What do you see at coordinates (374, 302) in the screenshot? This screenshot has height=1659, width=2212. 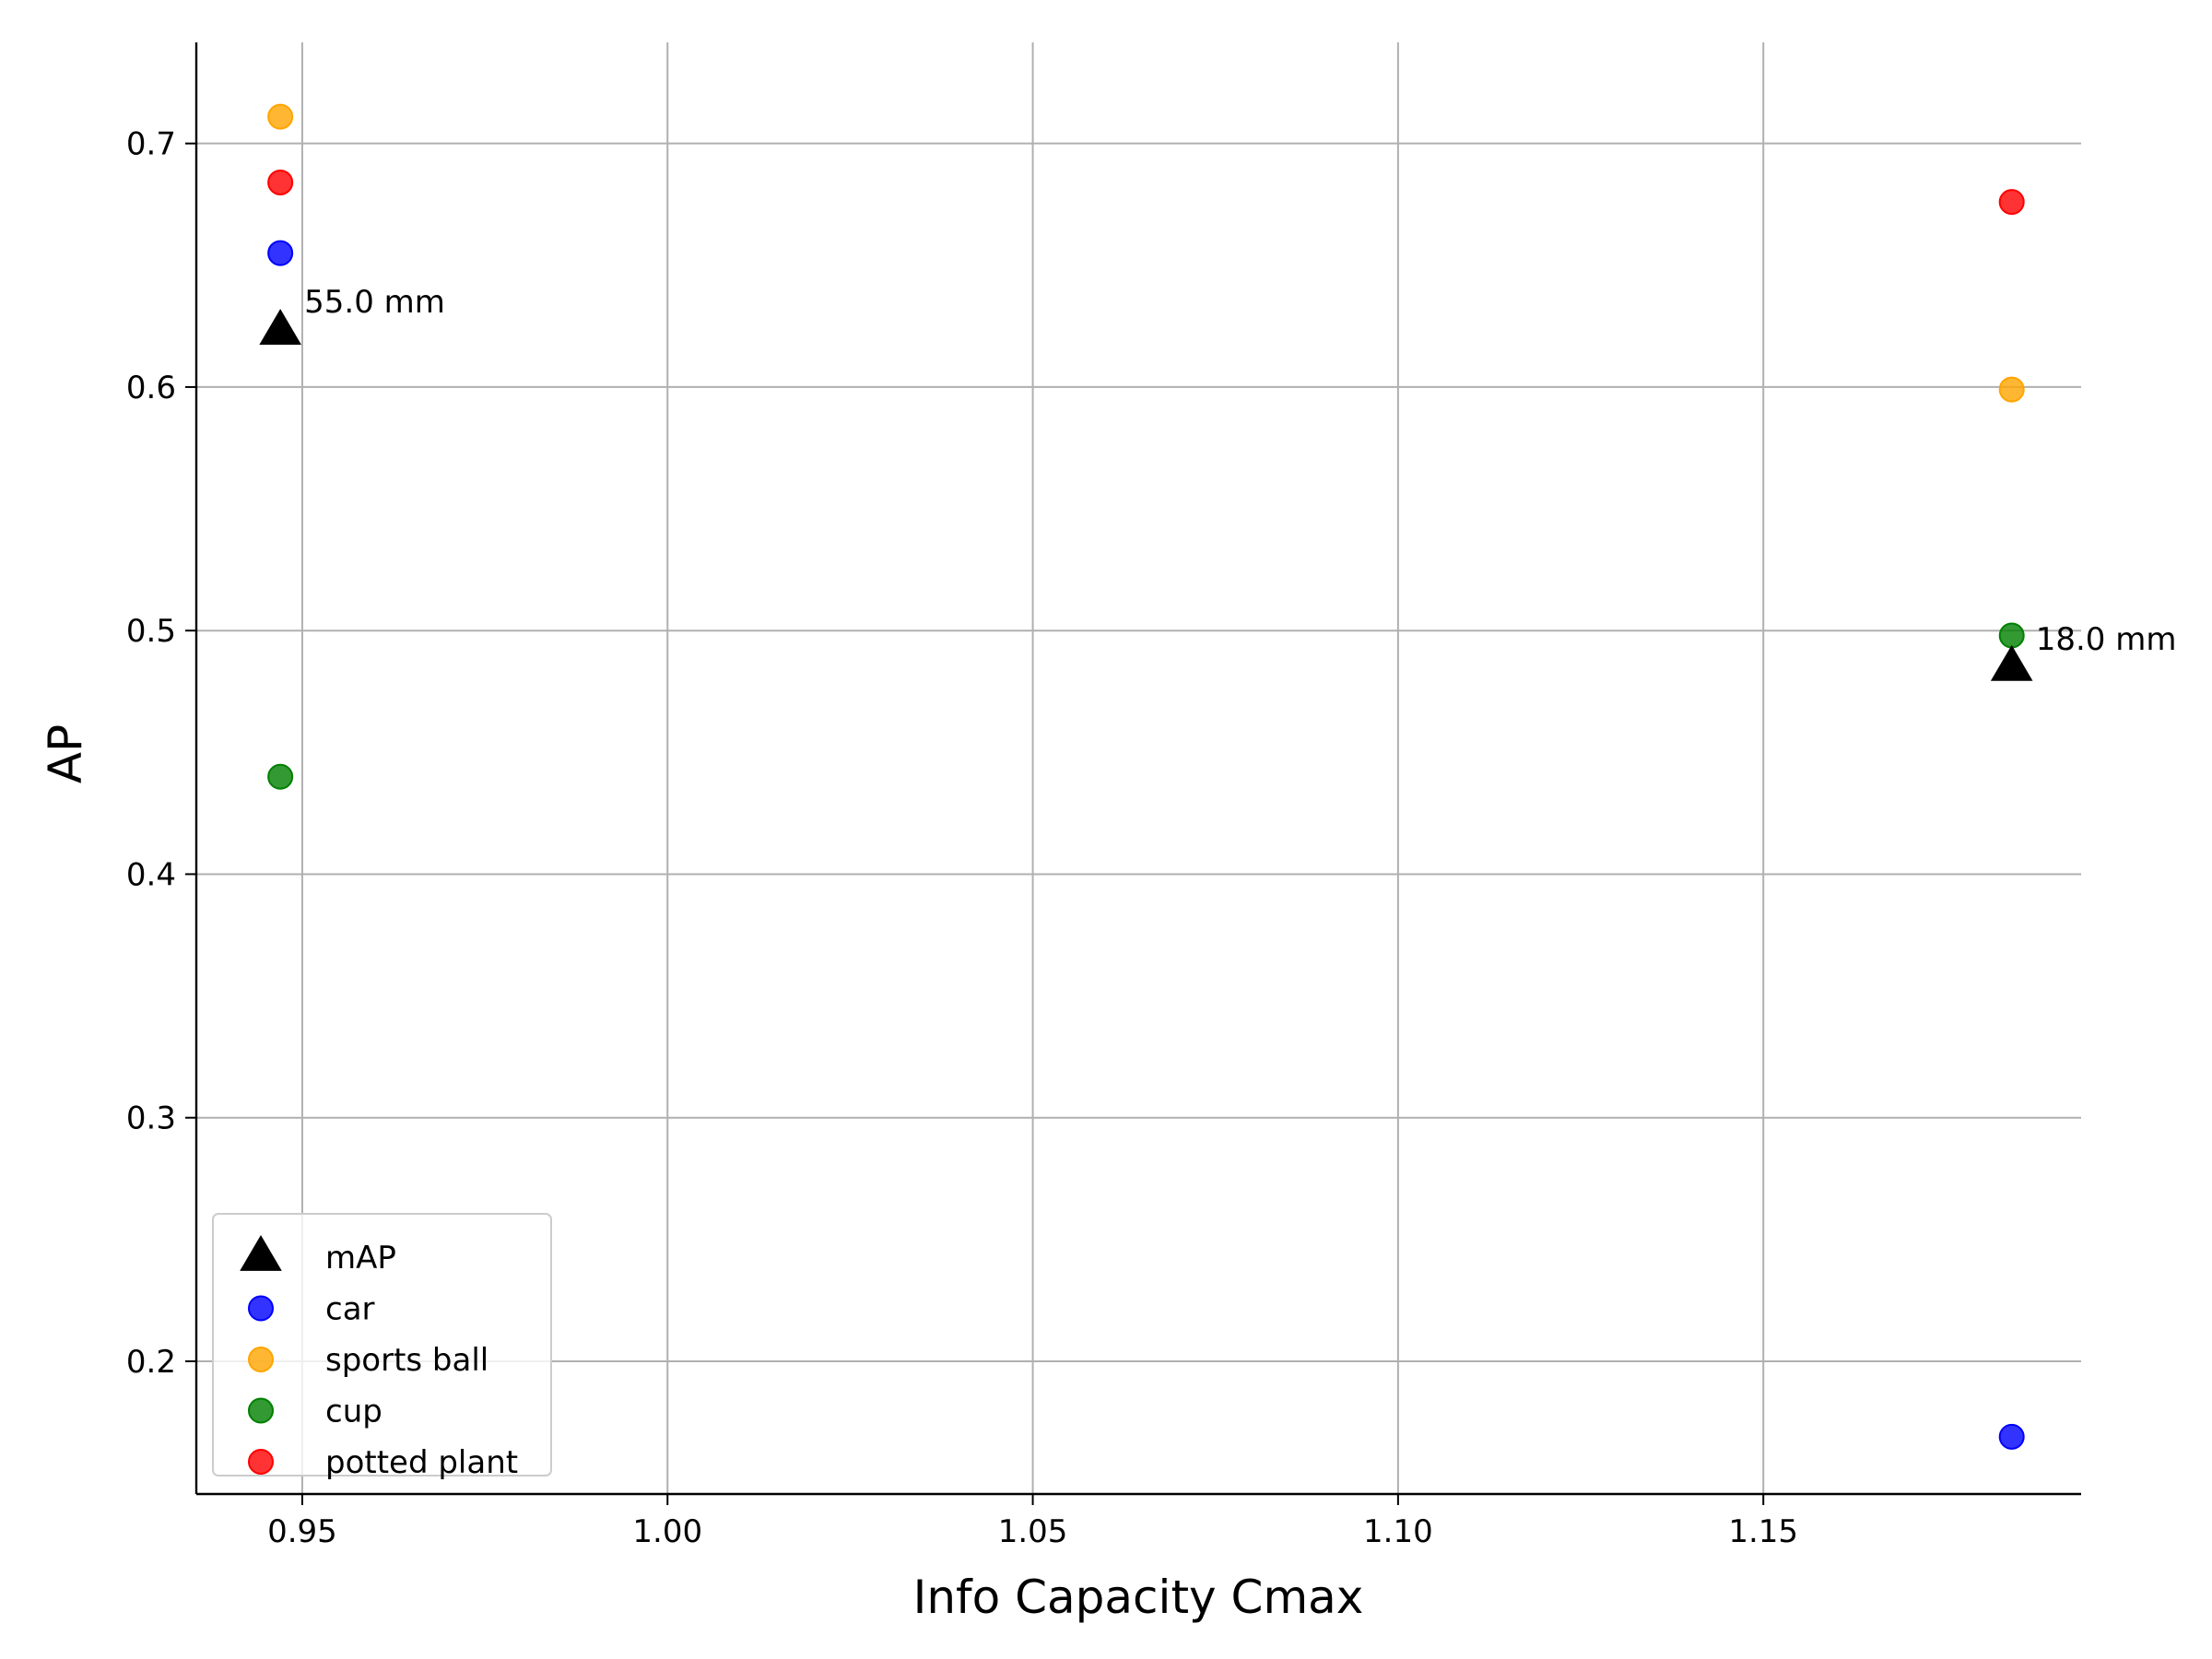 I see `point-annotation: 55.0 mm` at bounding box center [374, 302].